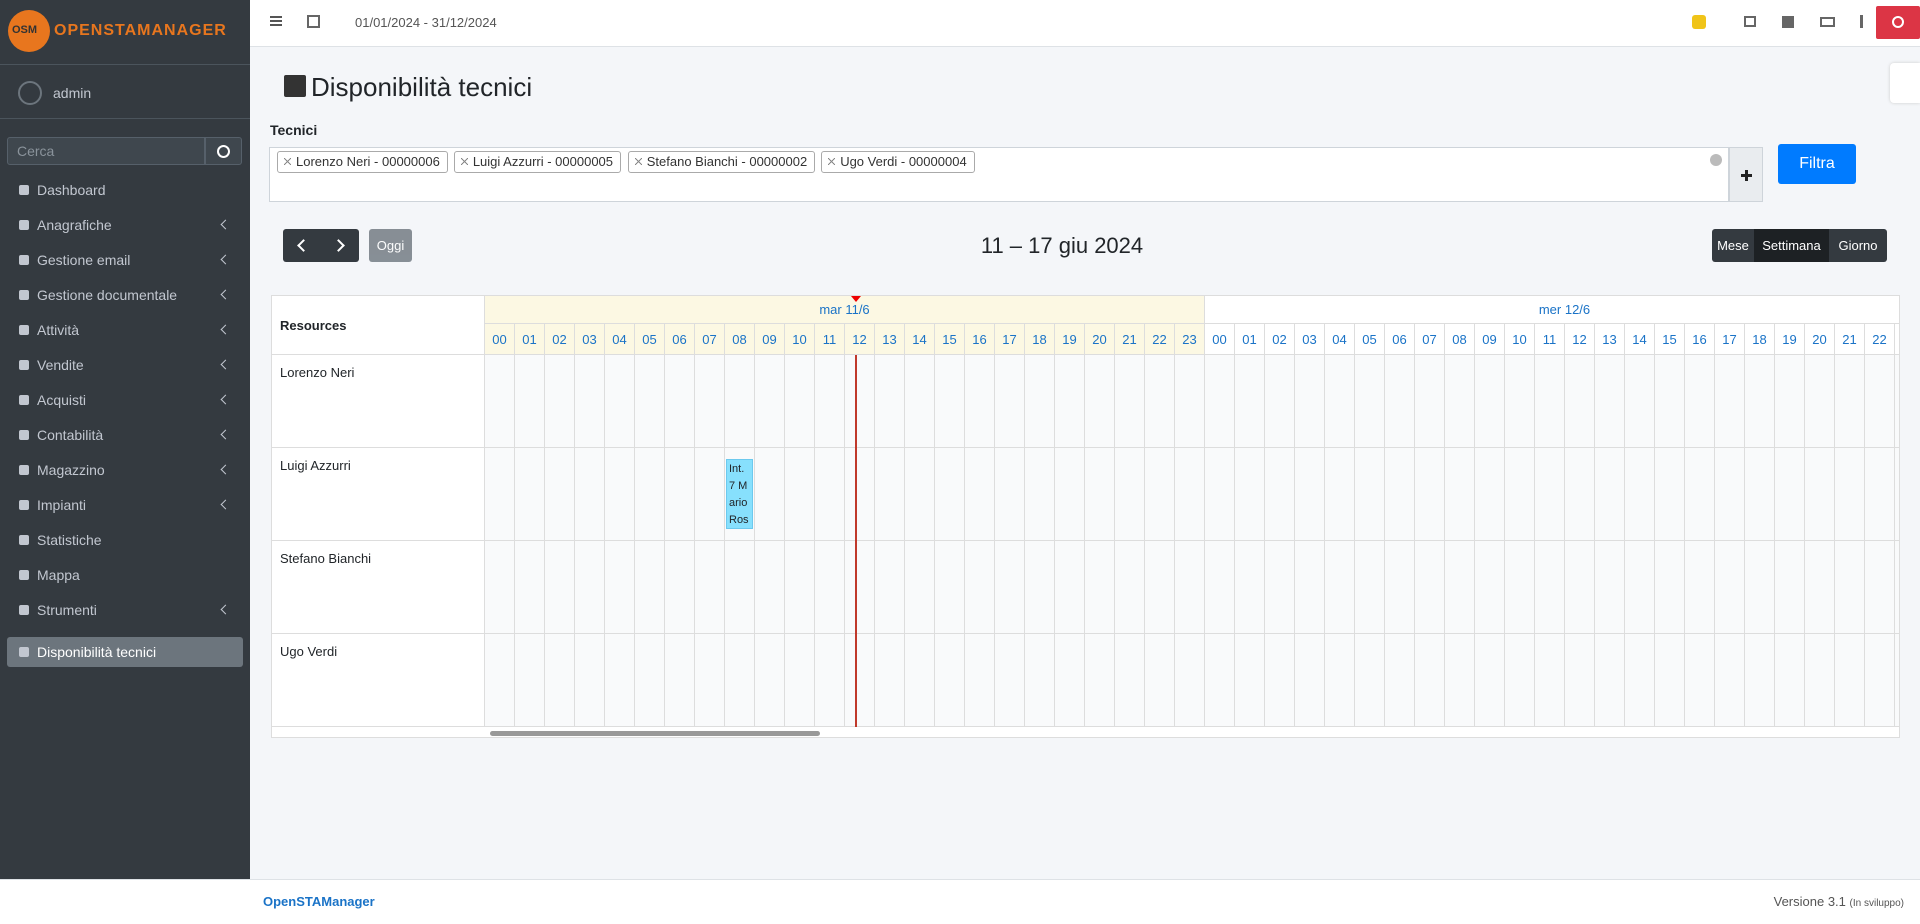  What do you see at coordinates (422, 87) in the screenshot?
I see `page-title: Disponibilità tecnici` at bounding box center [422, 87].